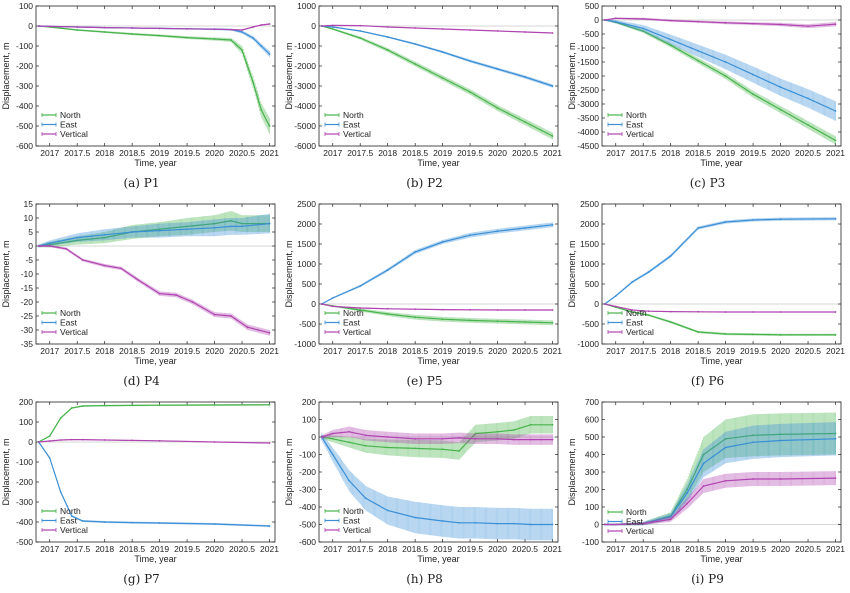 The image size is (850, 593). What do you see at coordinates (30, 232) in the screenshot?
I see `y-tick-label: 5` at bounding box center [30, 232].